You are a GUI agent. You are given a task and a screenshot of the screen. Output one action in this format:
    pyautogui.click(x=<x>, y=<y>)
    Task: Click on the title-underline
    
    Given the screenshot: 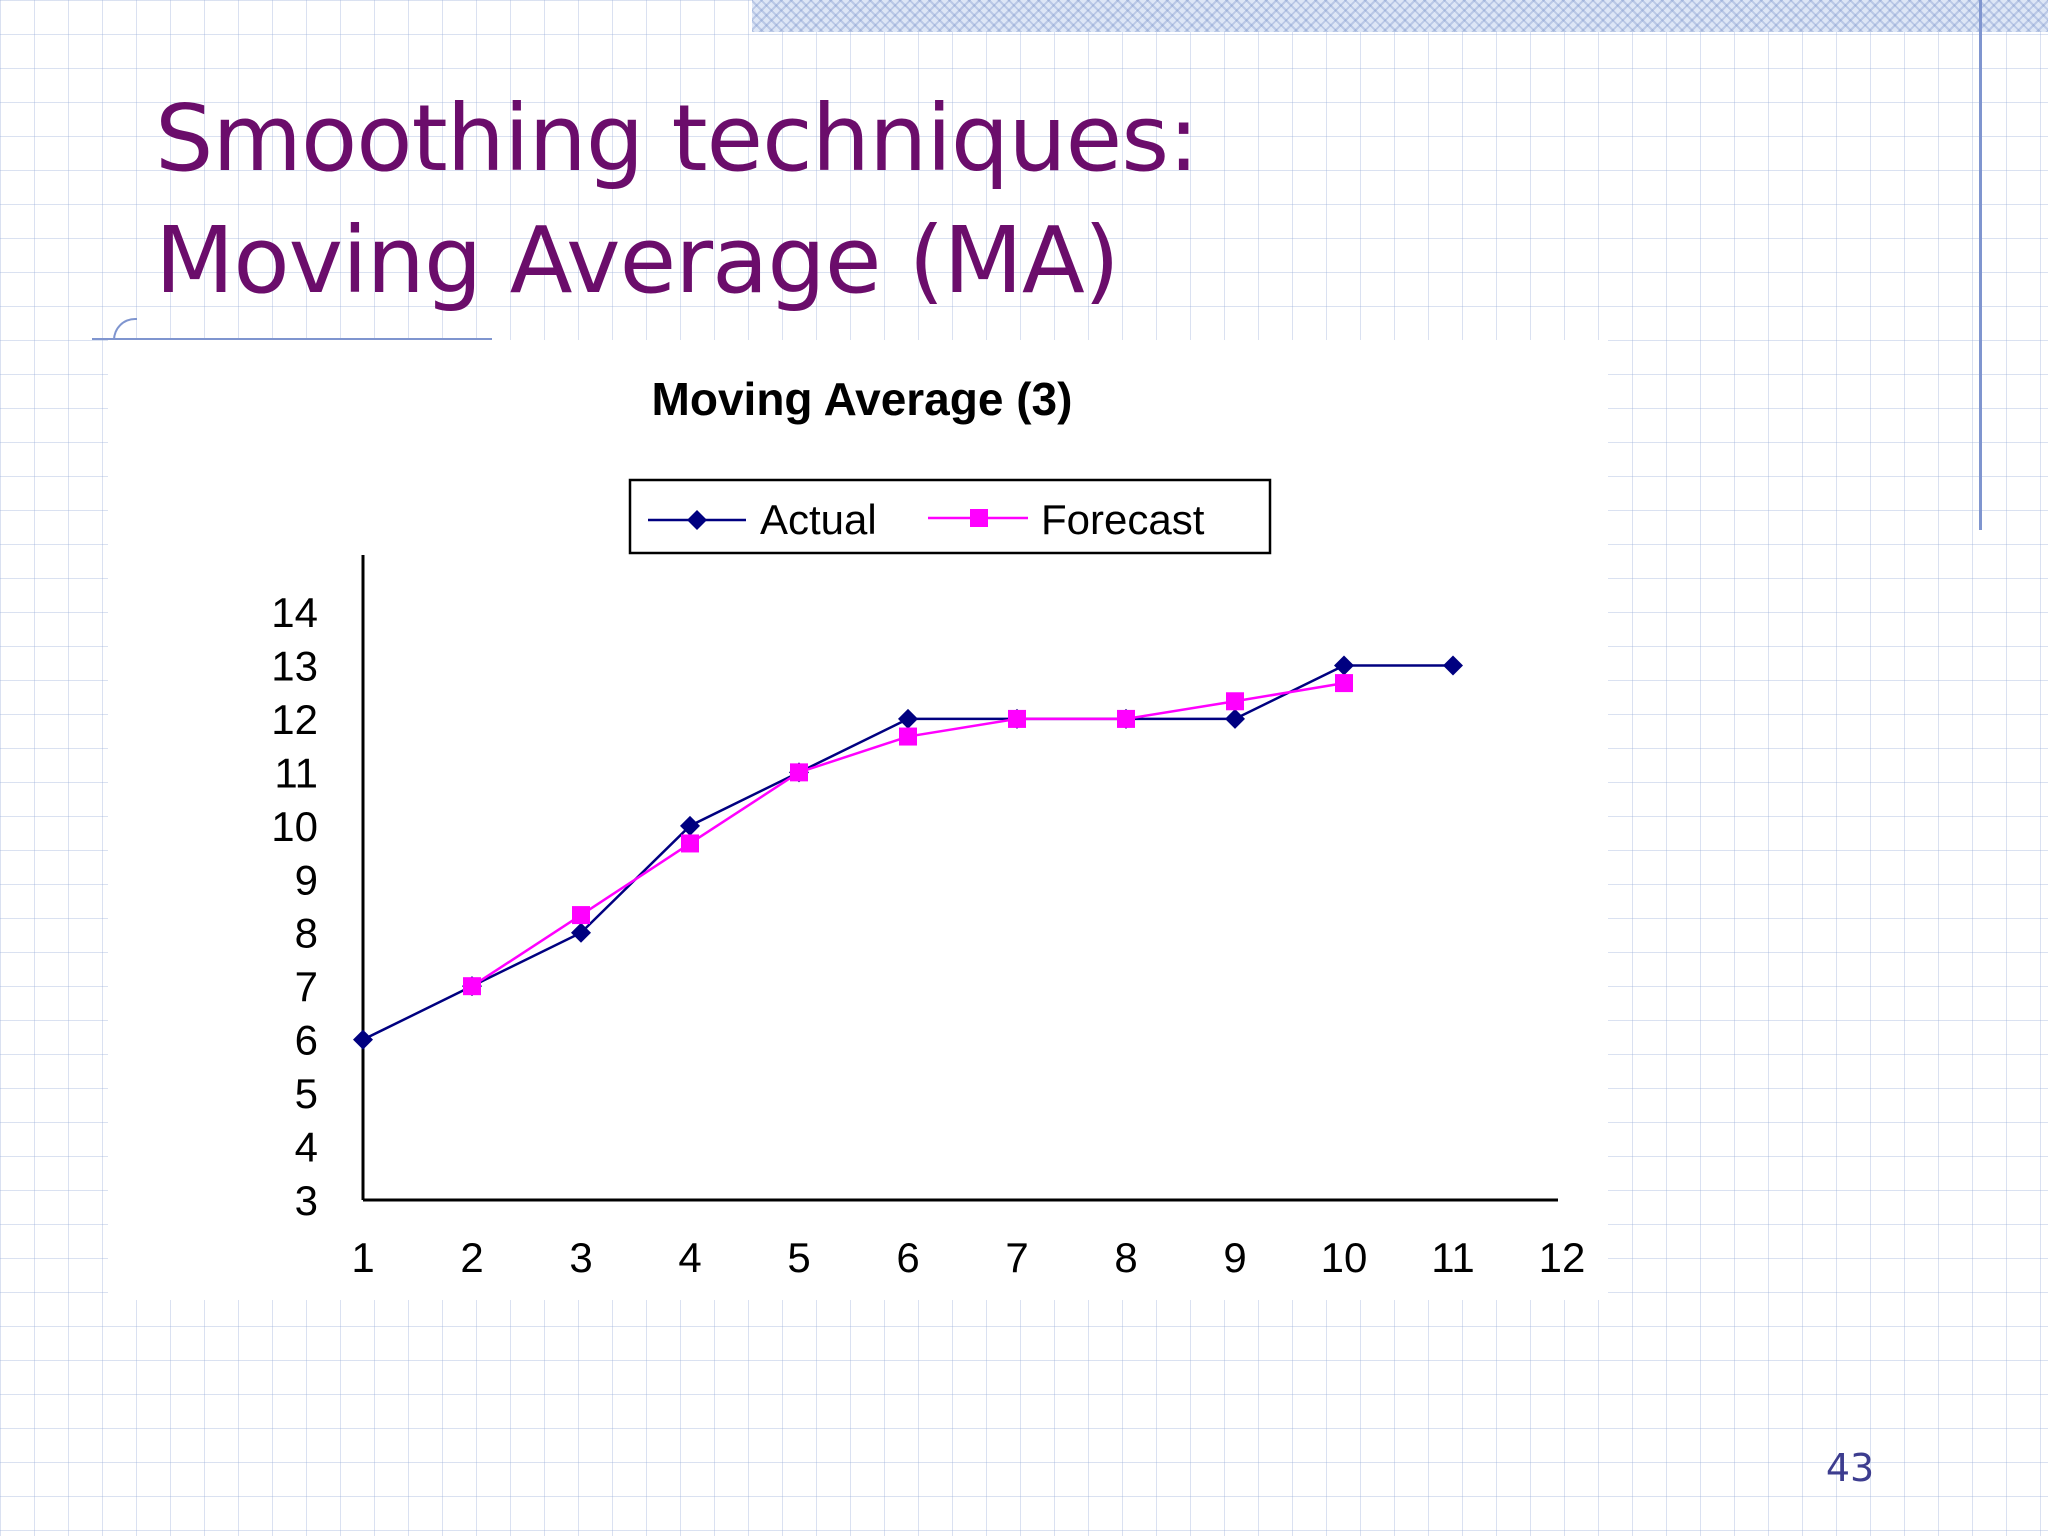 What is the action you would take?
    pyautogui.click(x=292, y=339)
    